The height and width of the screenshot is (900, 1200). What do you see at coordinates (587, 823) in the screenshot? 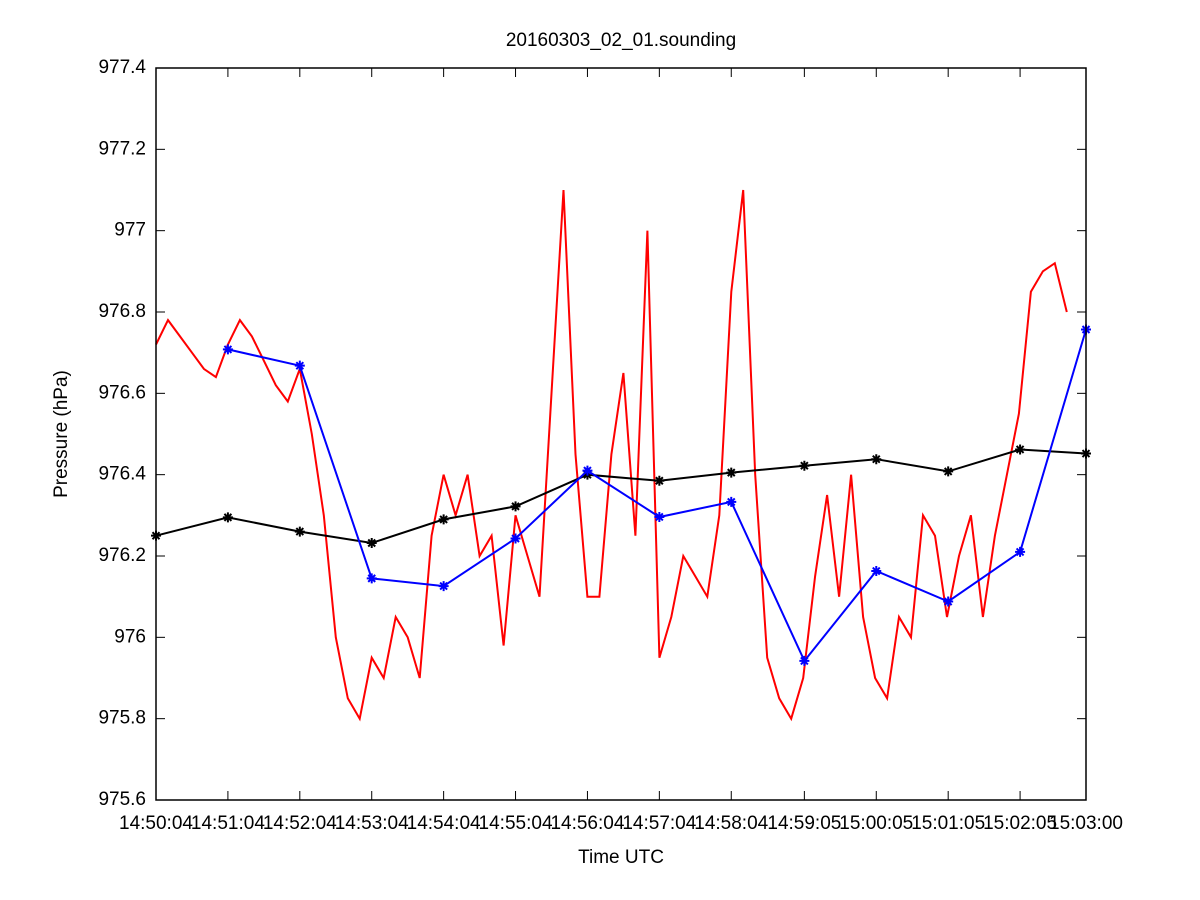
I see `x-tick-label: 14:56:04` at bounding box center [587, 823].